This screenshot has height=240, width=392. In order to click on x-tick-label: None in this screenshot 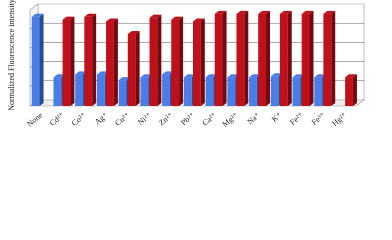, I will do `click(34, 119)`.